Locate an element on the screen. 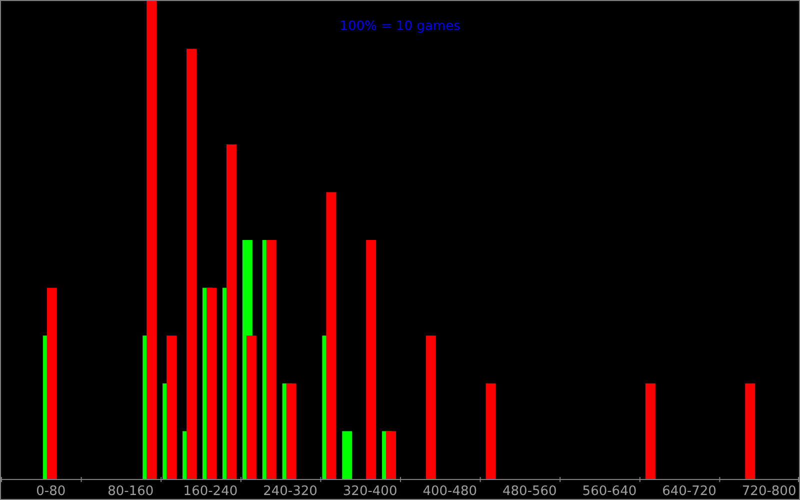 Image resolution: width=800 pixels, height=500 pixels. x-tick-label: 640-720 is located at coordinates (689, 491).